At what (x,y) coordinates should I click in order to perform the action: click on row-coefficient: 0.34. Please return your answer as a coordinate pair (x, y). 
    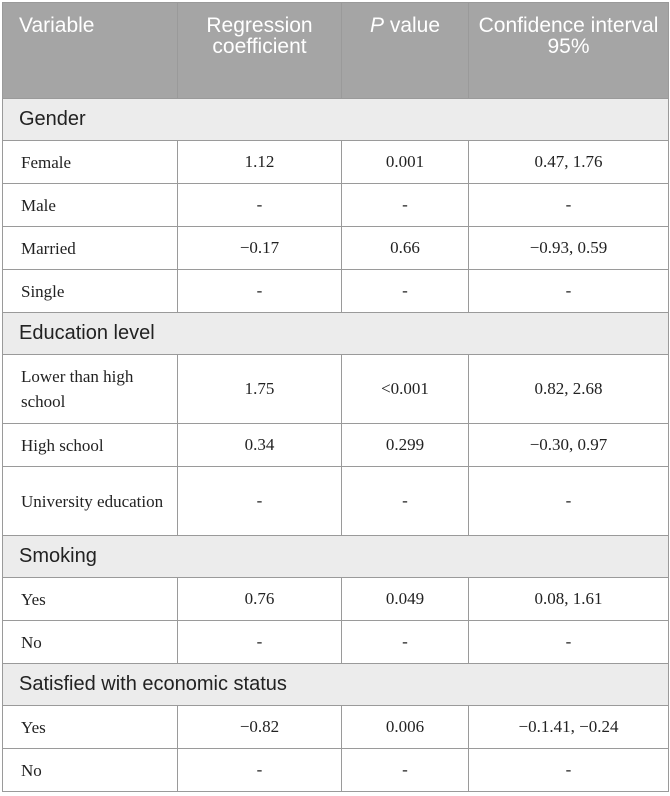
    Looking at the image, I should click on (259, 445).